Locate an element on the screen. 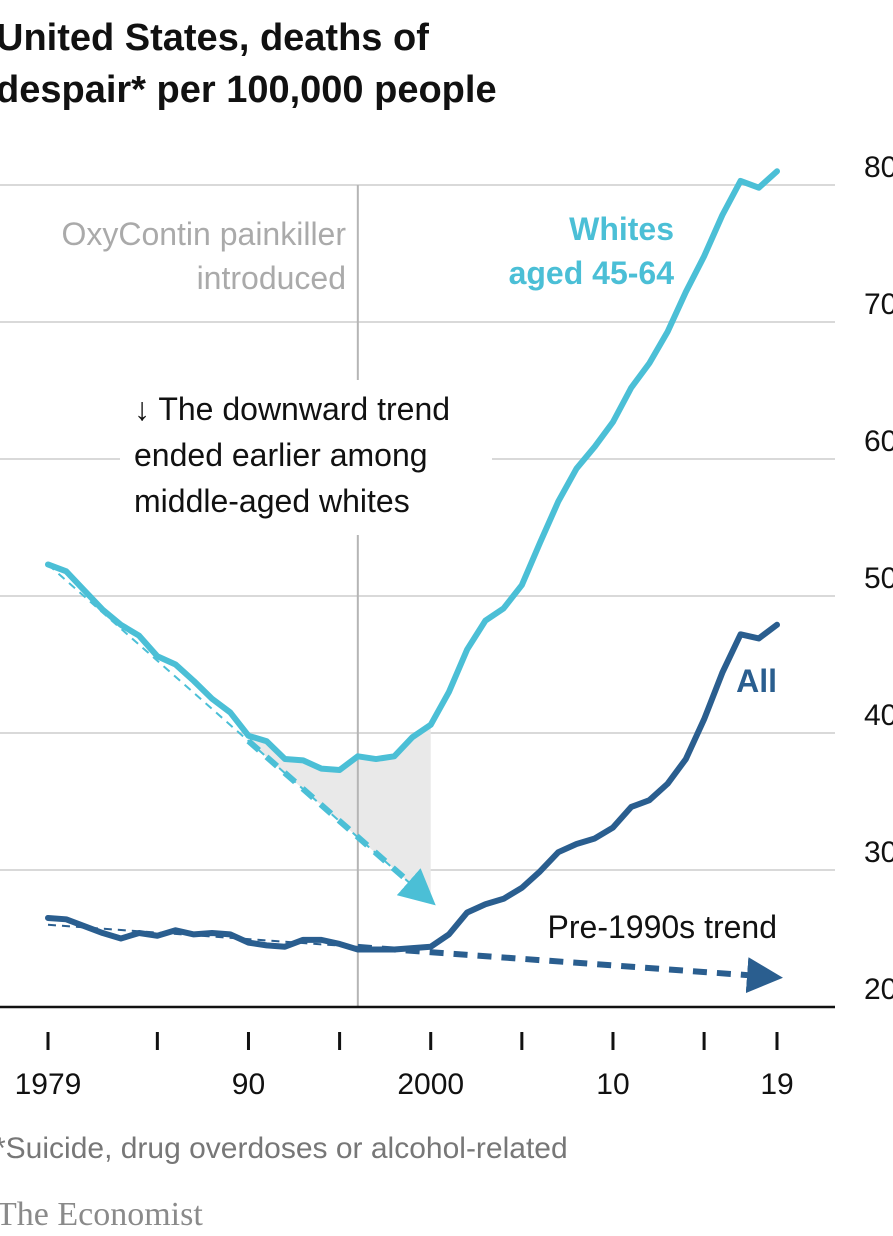 Image resolution: width=893 pixels, height=1236 pixels. series-label-whites-line-2: aged 45-64 is located at coordinates (592, 273).